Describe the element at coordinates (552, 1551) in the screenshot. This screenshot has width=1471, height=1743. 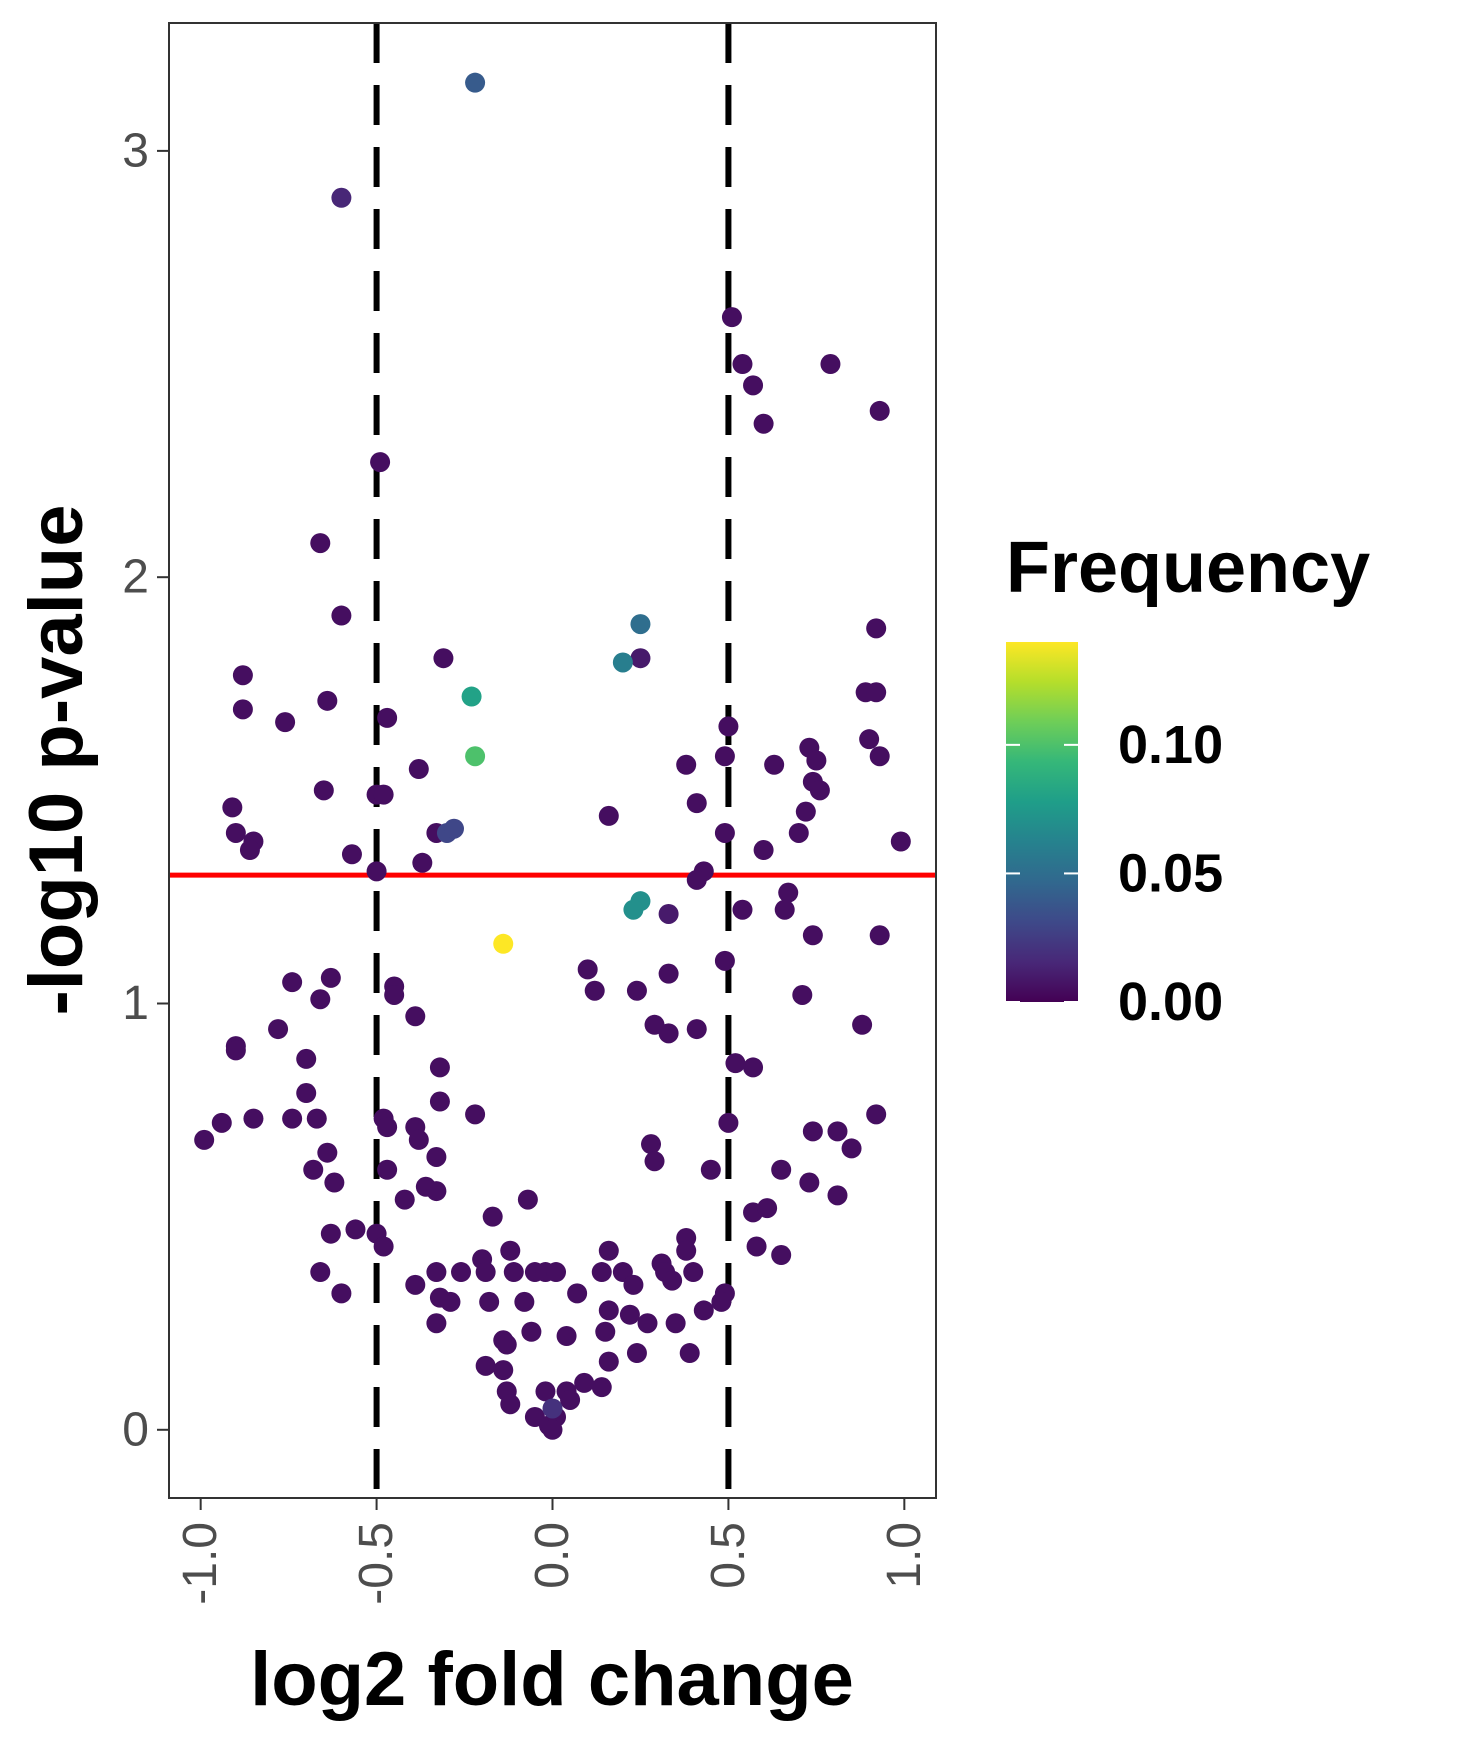
I see `x-axis: -1.0 -0.5 0.0 0.5 1.0` at that location.